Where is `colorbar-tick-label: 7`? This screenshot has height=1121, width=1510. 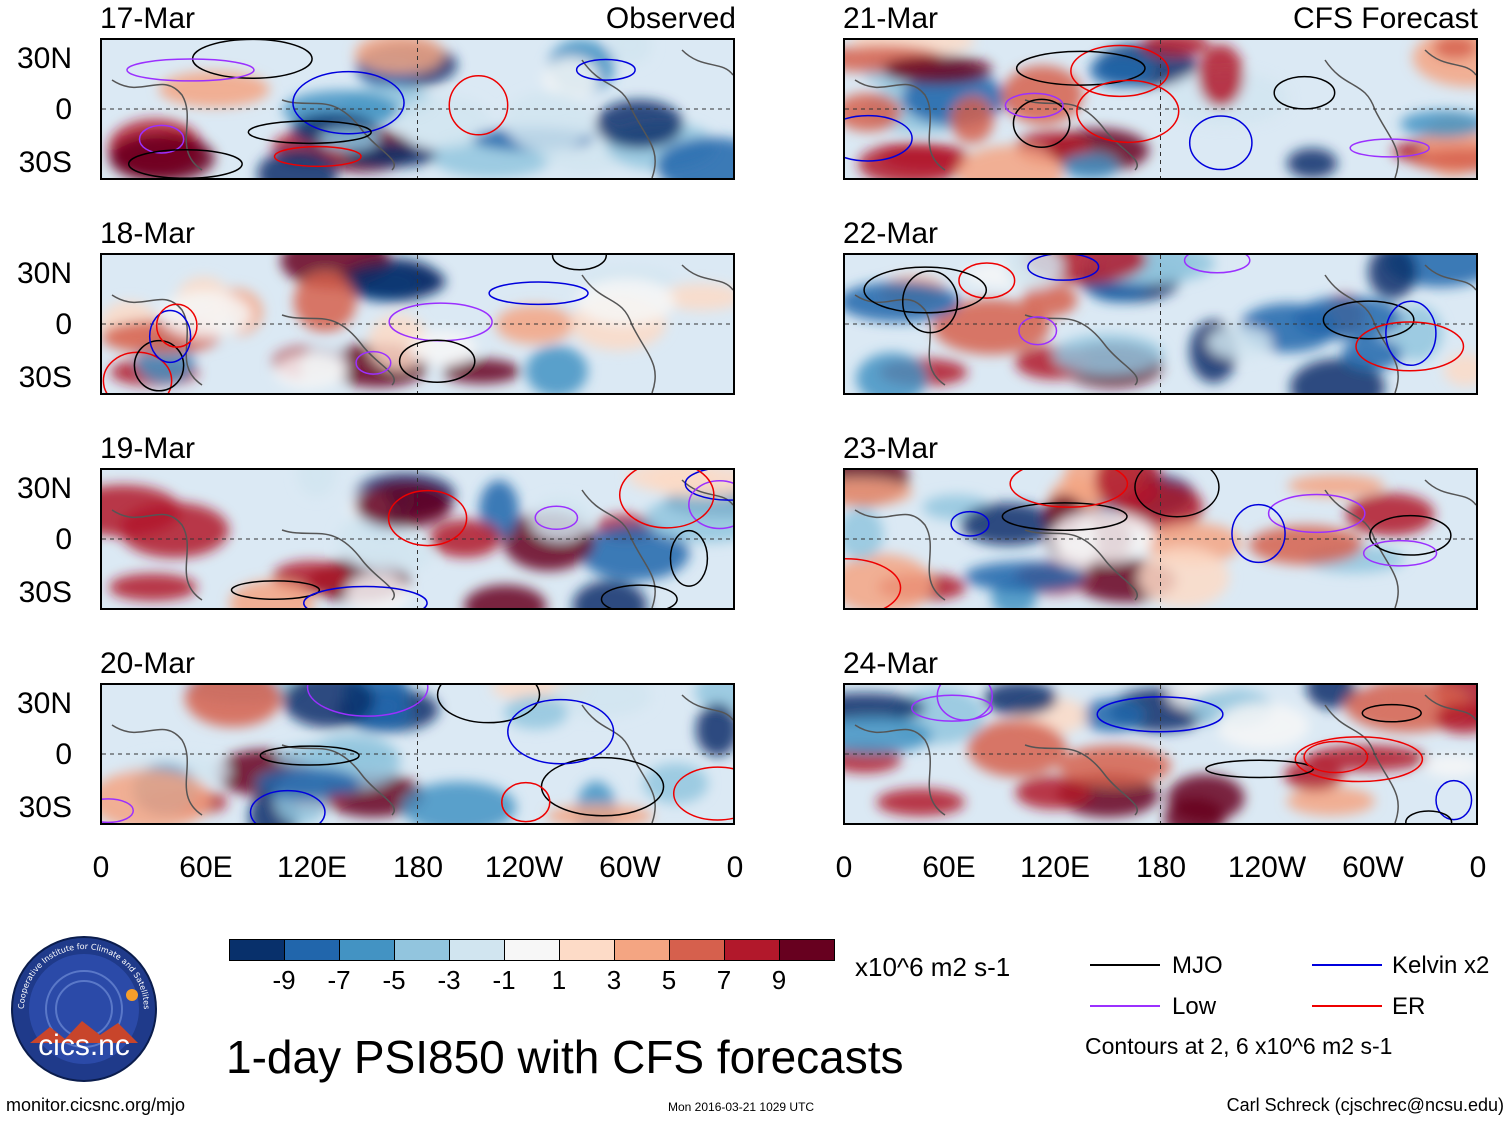
colorbar-tick-label: 7 is located at coordinates (724, 980).